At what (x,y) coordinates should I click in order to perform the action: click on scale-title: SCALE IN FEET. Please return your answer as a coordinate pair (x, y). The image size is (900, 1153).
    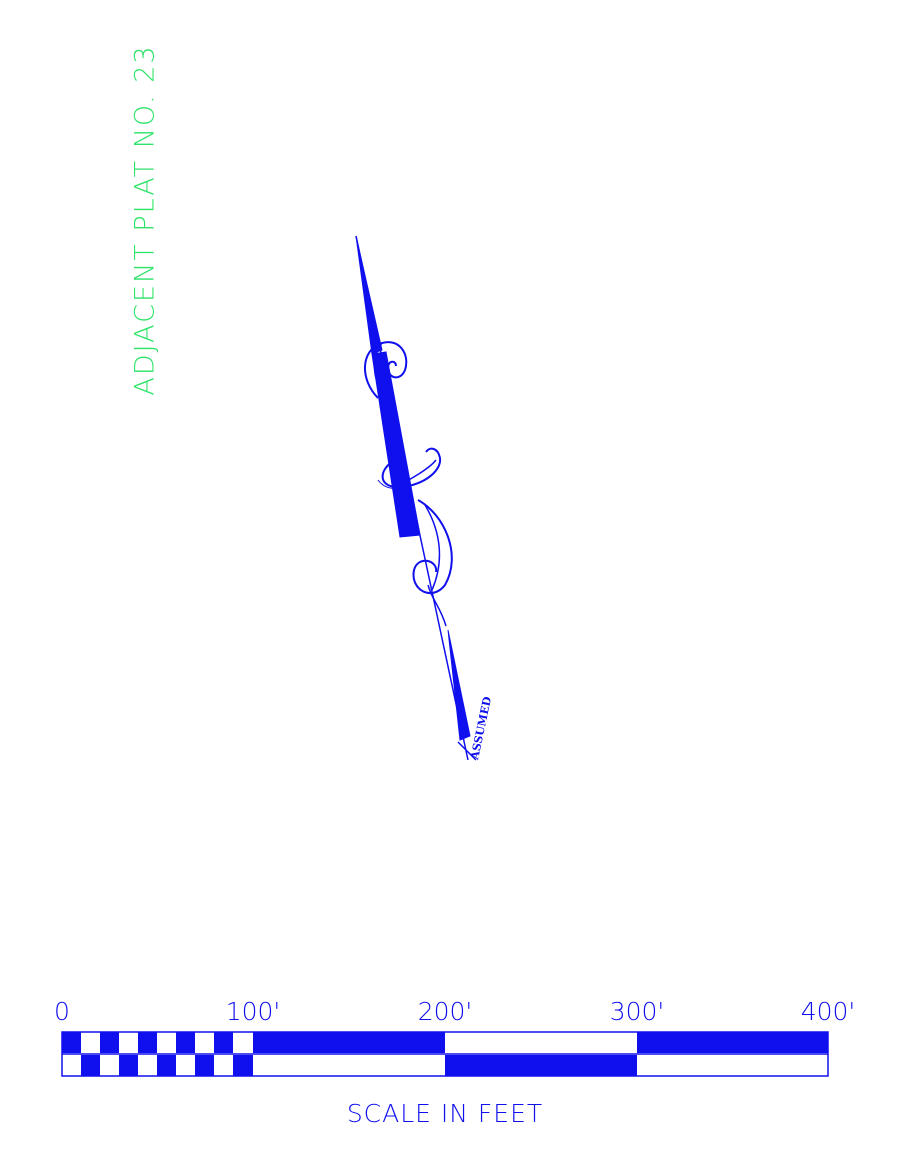
    Looking at the image, I should click on (445, 1113).